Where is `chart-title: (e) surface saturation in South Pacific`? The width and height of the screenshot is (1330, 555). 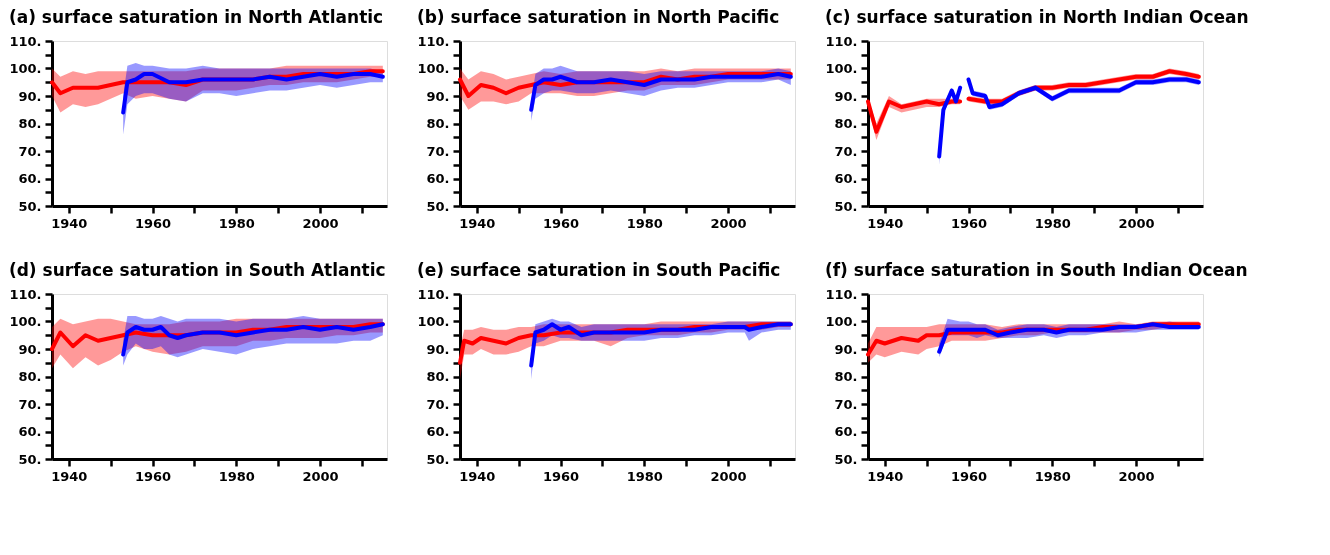
chart-title: (e) surface saturation in South Pacific is located at coordinates (598, 270).